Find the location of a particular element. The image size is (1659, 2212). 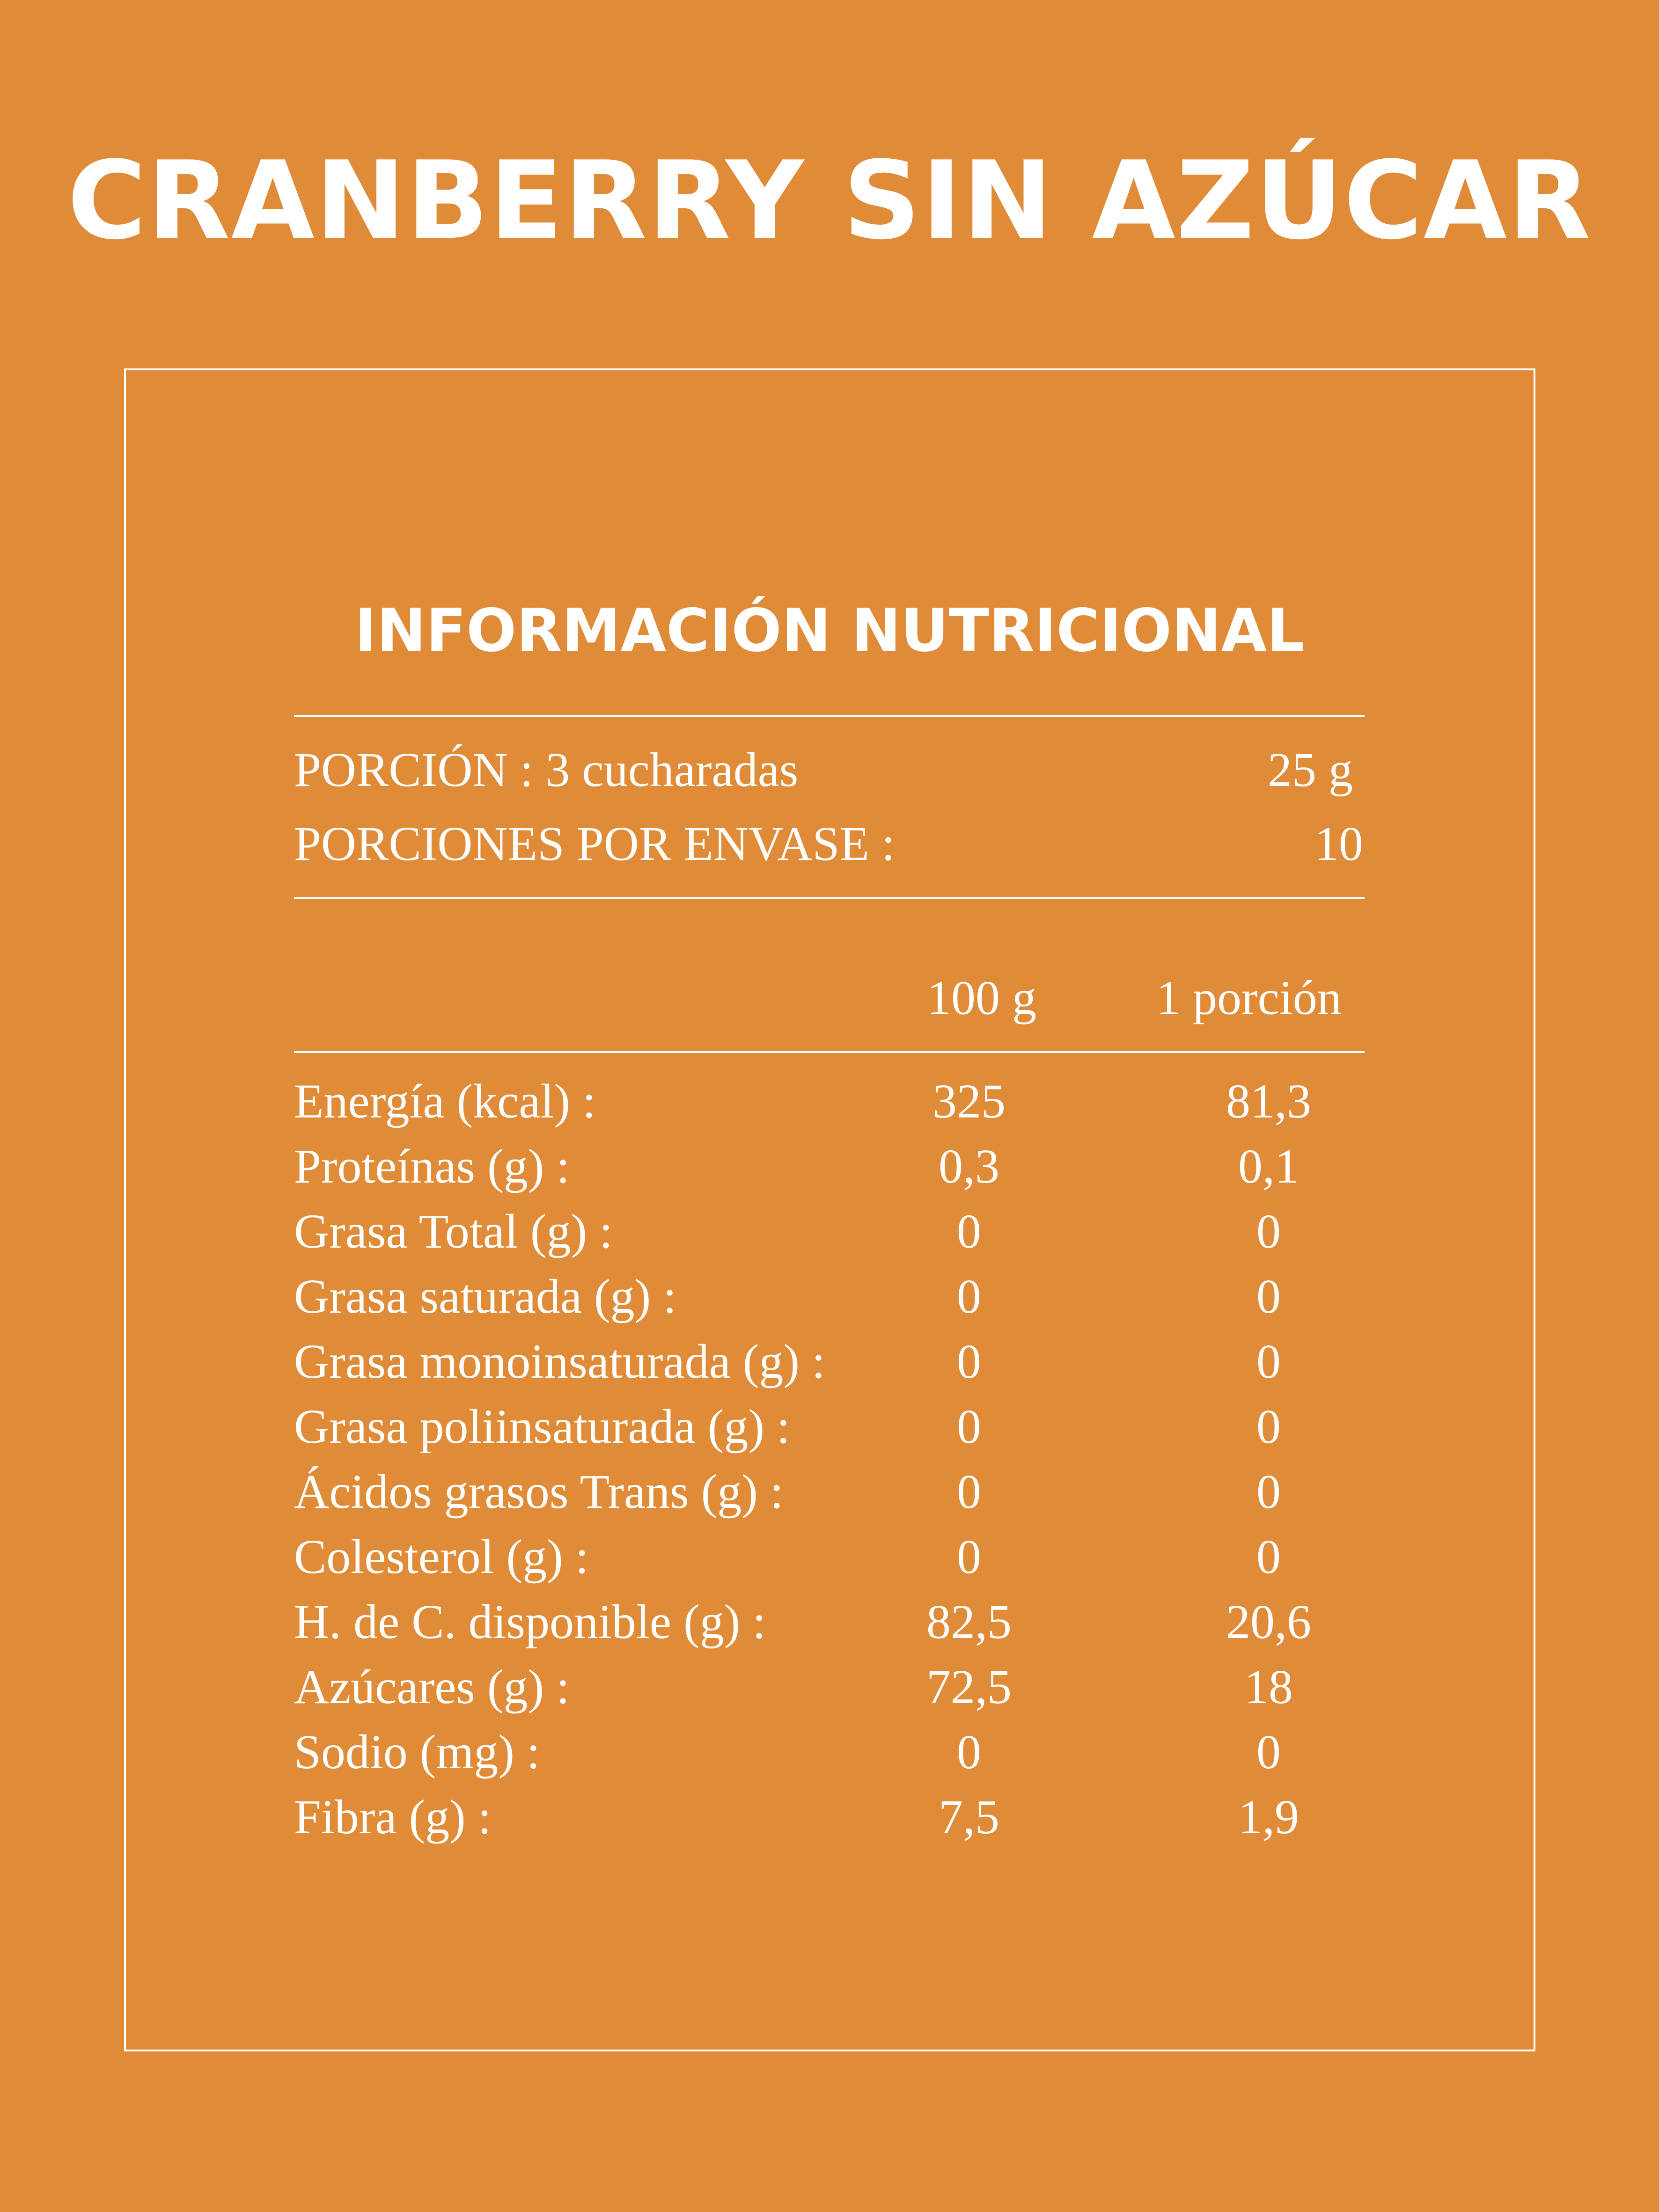

nutrient-label: Proteínas (g) : is located at coordinates (432, 1166).